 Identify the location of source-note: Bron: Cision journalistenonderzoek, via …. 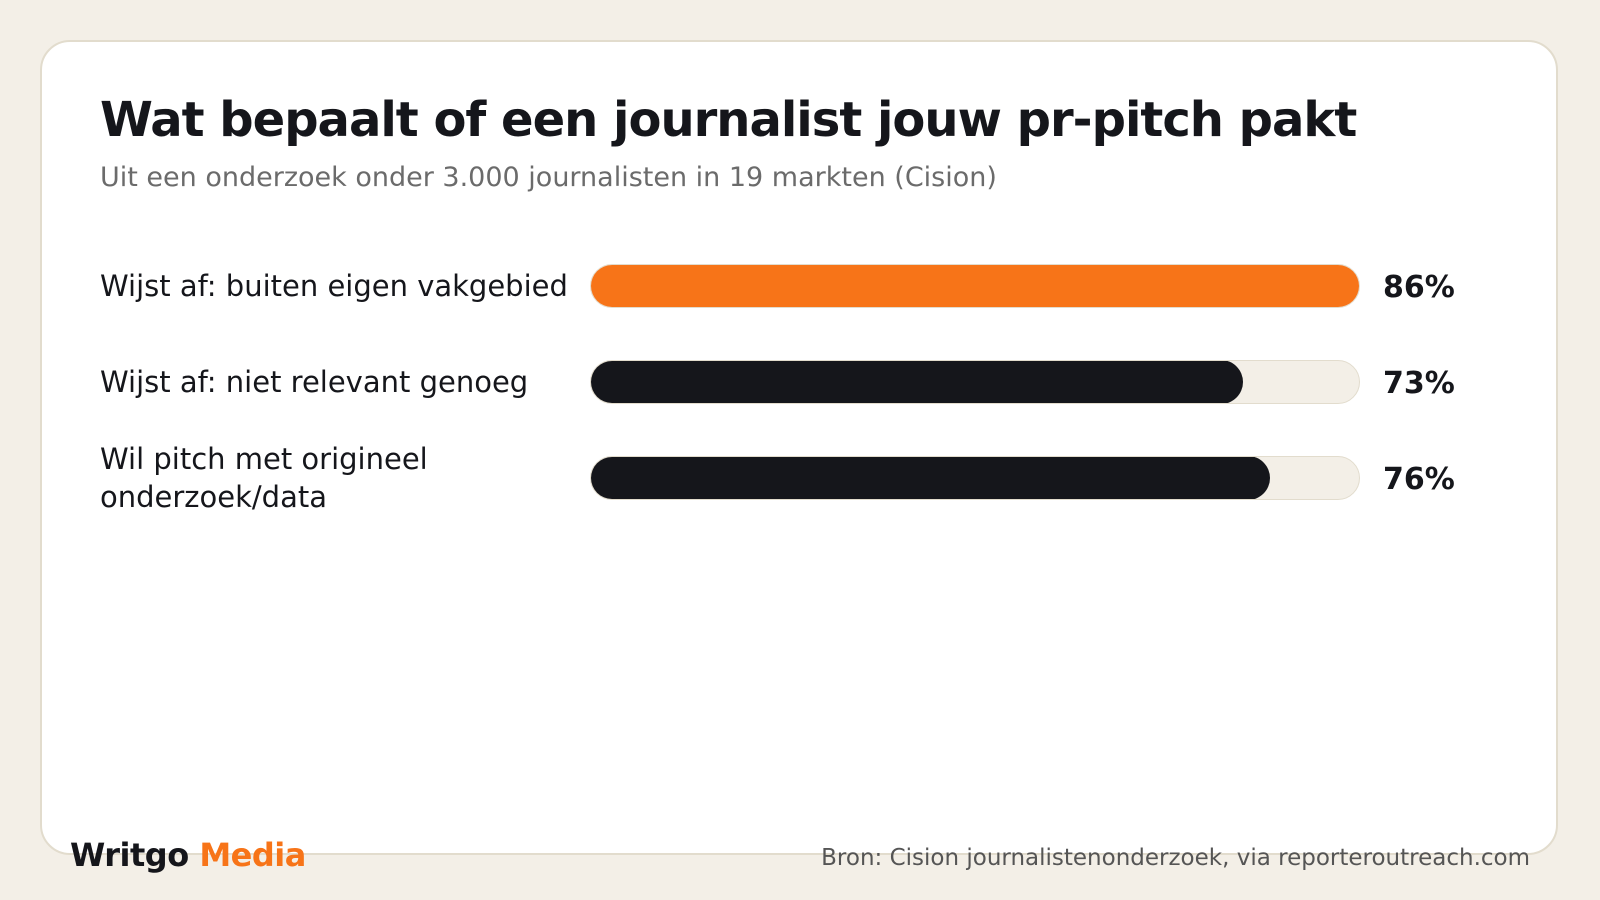
(1175, 858).